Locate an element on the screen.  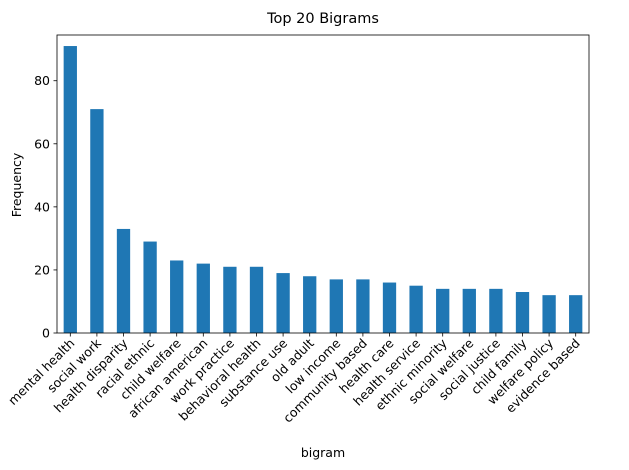
y-tick-label: 40 is located at coordinates (42, 206).